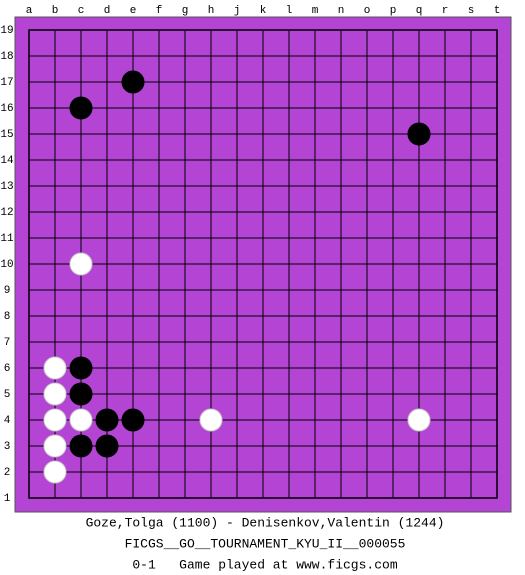 This screenshot has width=525, height=575. Describe the element at coordinates (265, 543) in the screenshot. I see `event: FICGS__GO__TOURNAMENT_KYU_II__000055` at that location.